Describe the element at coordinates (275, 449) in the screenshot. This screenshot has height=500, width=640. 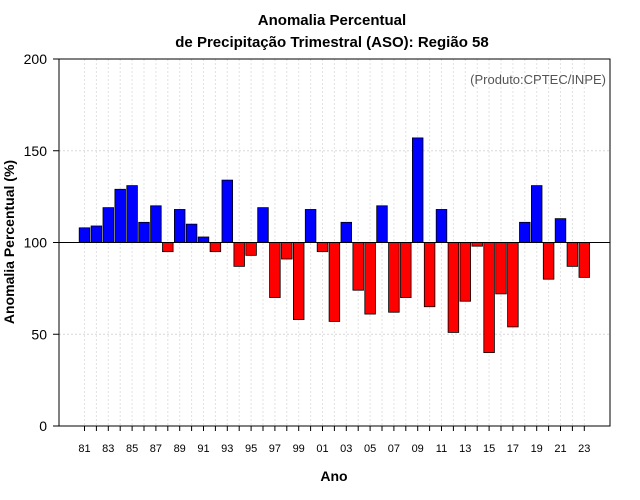
I see `x-tick-label: 97` at that location.